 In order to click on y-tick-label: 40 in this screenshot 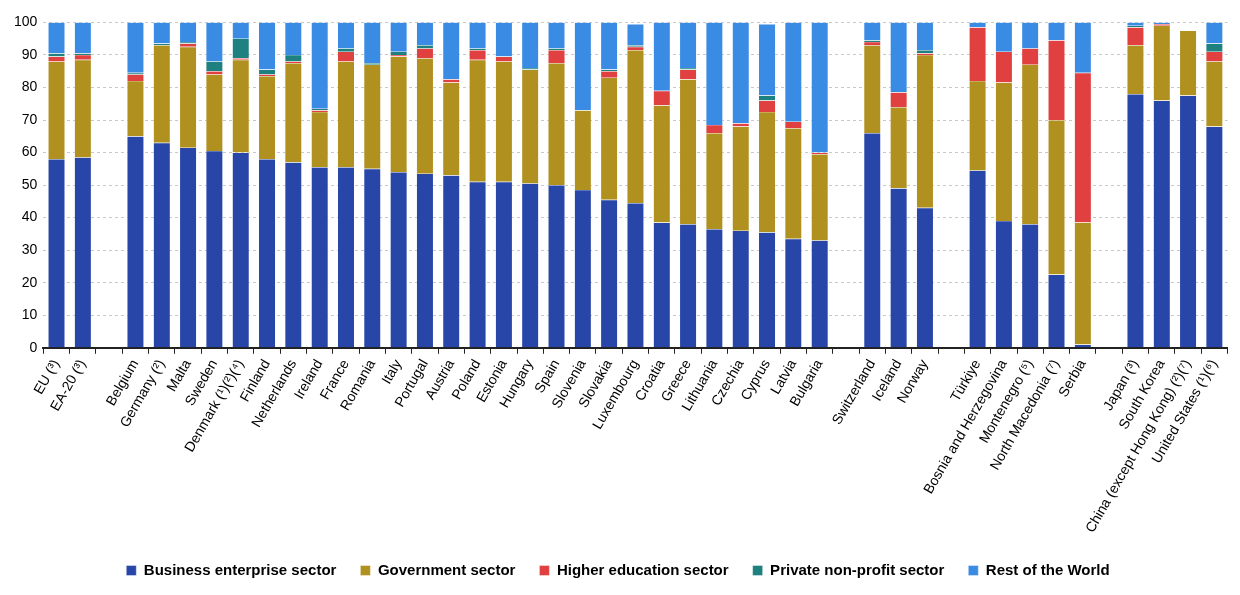, I will do `click(29, 216)`.